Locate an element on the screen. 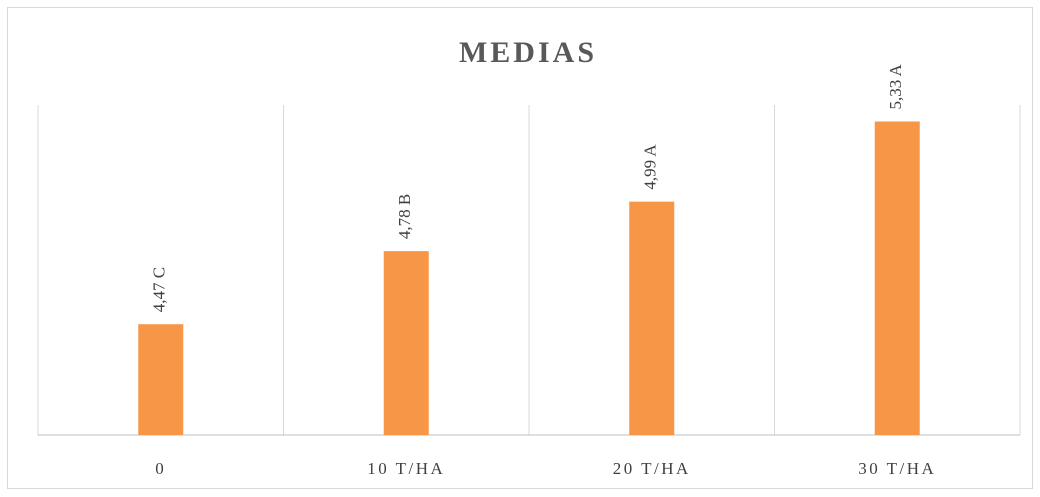  data-label: 4,47 C is located at coordinates (159, 289).